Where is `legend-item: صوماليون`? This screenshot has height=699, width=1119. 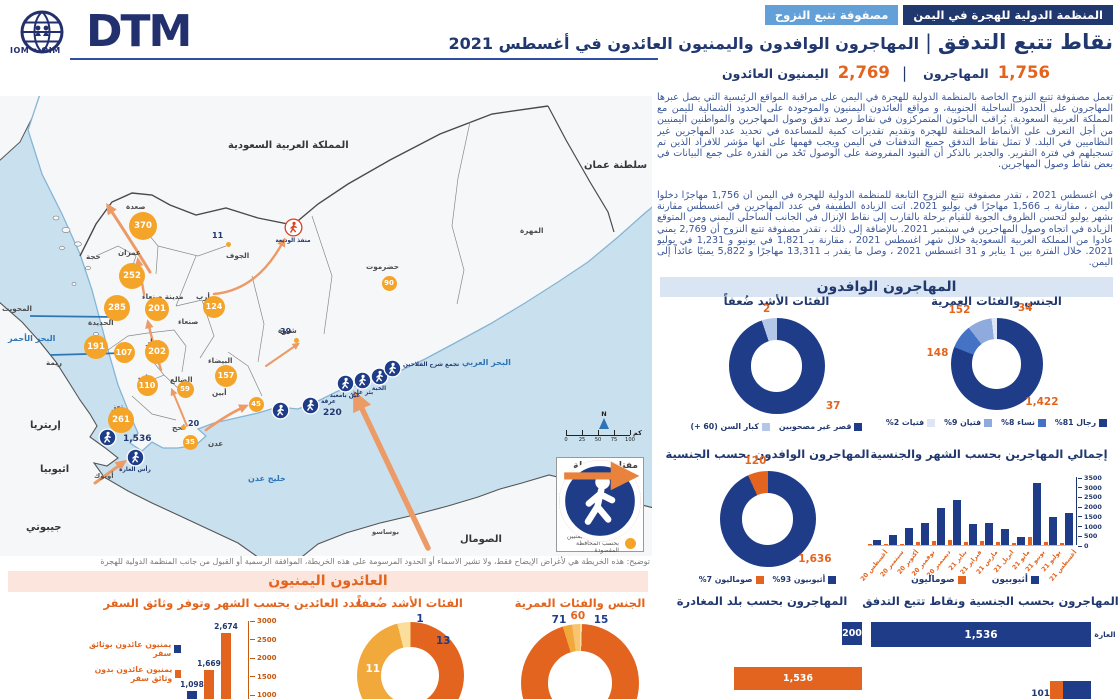 legend-item: صوماليون is located at coordinates (938, 580).